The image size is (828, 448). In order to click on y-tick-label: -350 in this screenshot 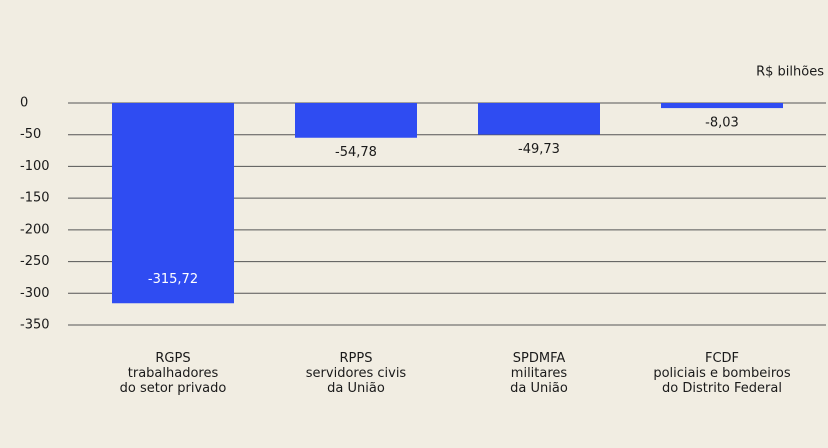, I will do `click(35, 325)`.